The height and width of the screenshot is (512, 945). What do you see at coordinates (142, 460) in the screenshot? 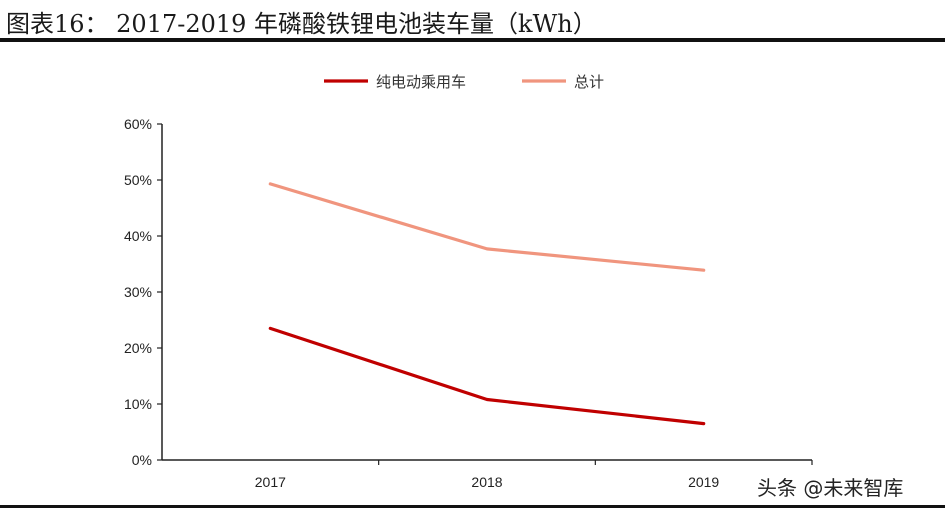
I see `y-tick-label: 0%` at bounding box center [142, 460].